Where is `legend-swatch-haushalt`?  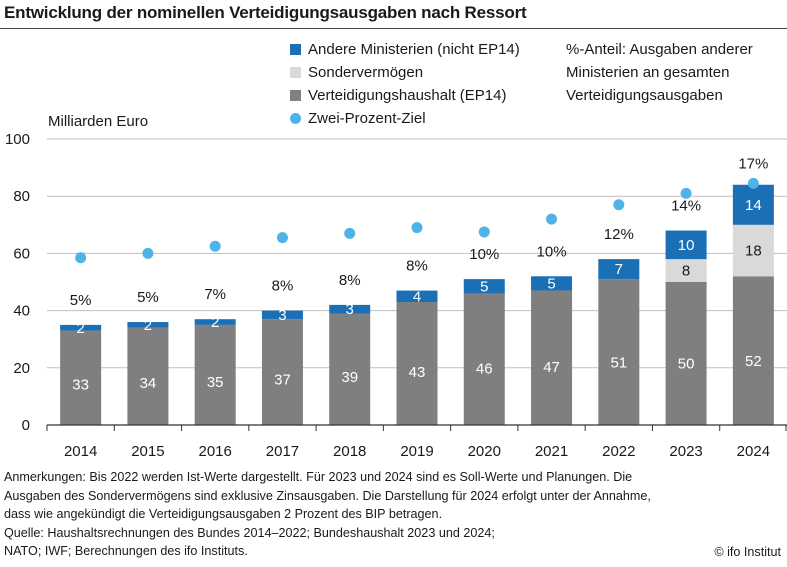
legend-swatch-haushalt is located at coordinates (295, 95).